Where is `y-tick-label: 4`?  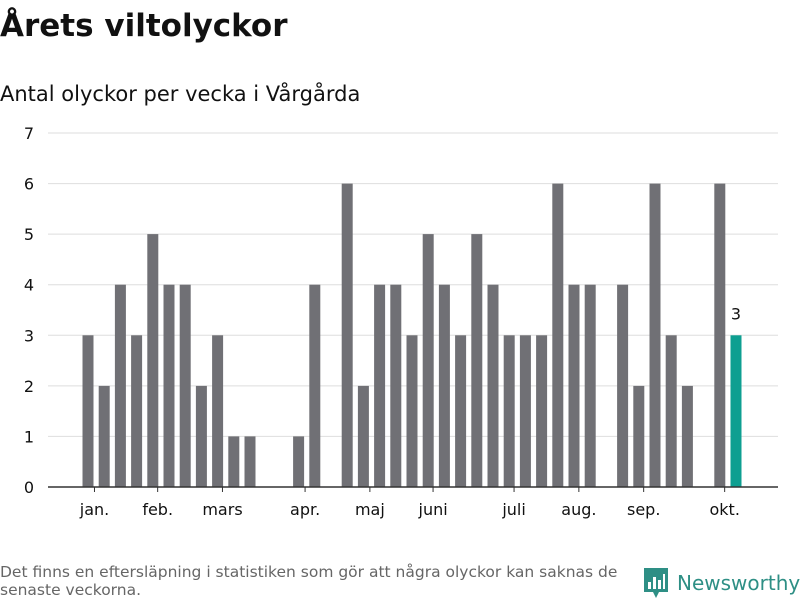
y-tick-label: 4 is located at coordinates (29, 285).